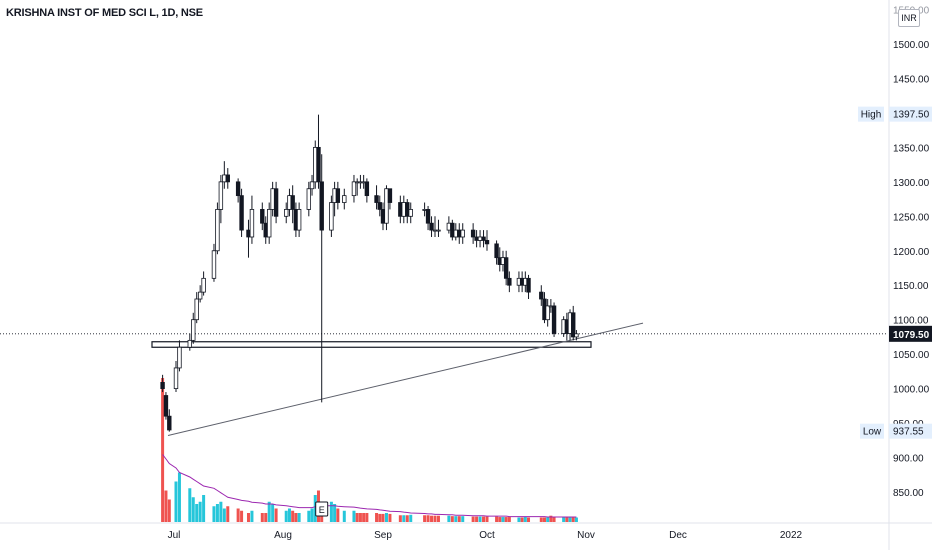 The height and width of the screenshot is (555, 932). What do you see at coordinates (586, 535) in the screenshot?
I see `time-tick-label: Nov` at bounding box center [586, 535].